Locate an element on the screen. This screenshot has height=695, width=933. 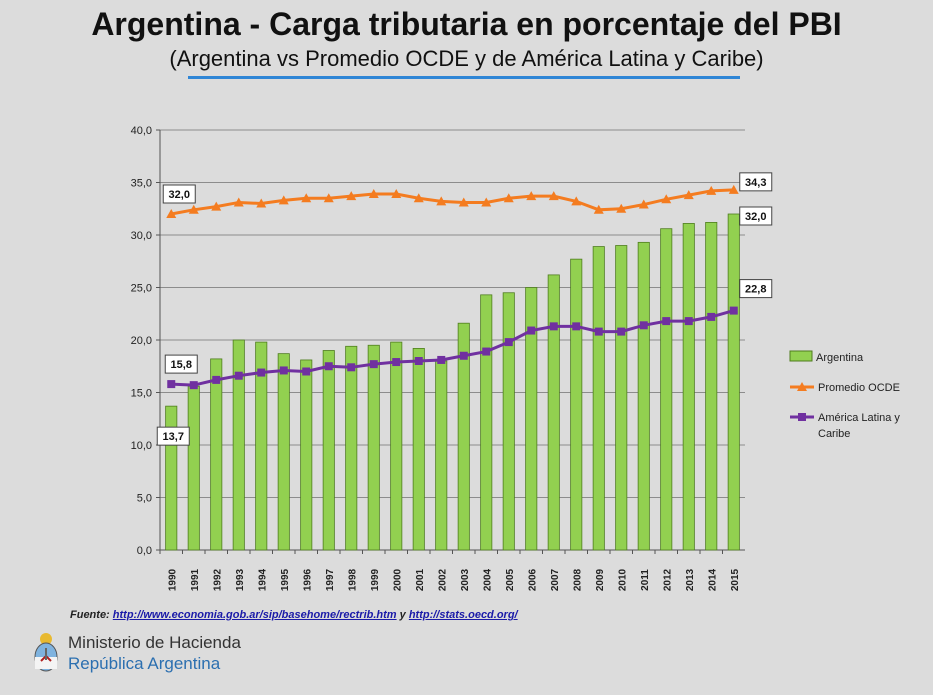
x-tick-label: 1992 is located at coordinates (217, 579).